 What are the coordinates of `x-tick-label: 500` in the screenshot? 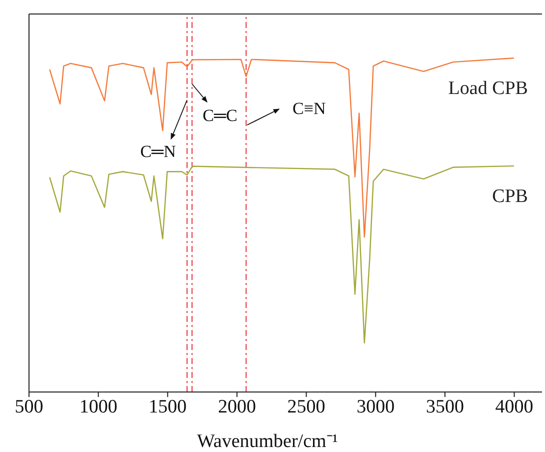 It's located at (29, 407).